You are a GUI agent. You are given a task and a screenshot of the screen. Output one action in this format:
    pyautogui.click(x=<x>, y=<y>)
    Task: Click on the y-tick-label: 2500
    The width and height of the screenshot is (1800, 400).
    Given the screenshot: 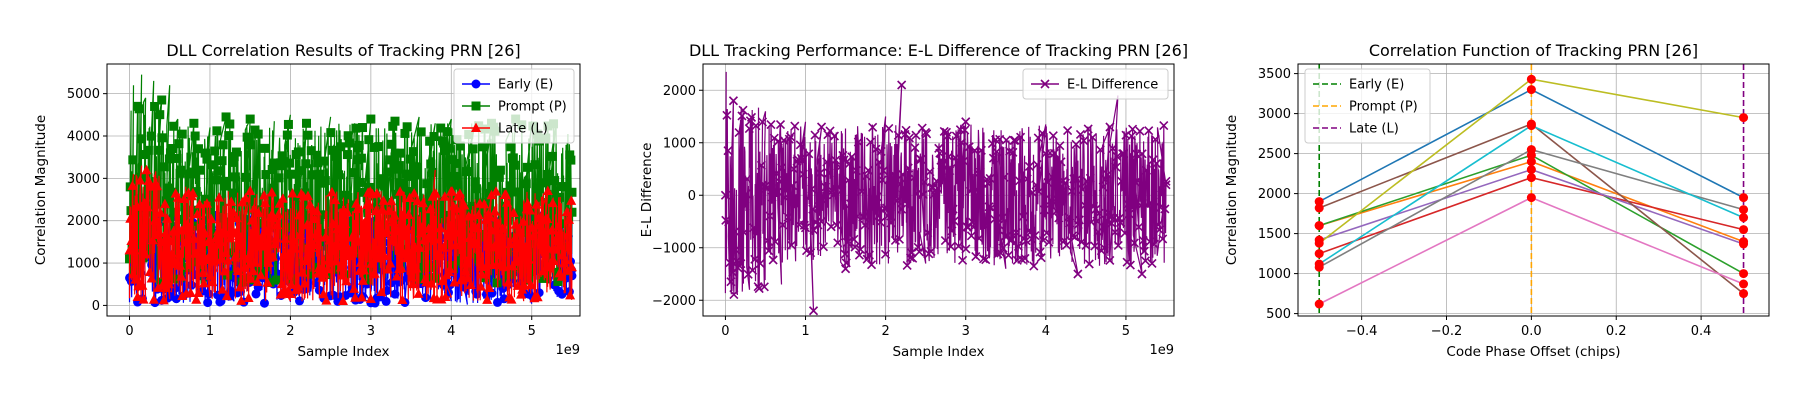 What is the action you would take?
    pyautogui.click(x=1274, y=154)
    